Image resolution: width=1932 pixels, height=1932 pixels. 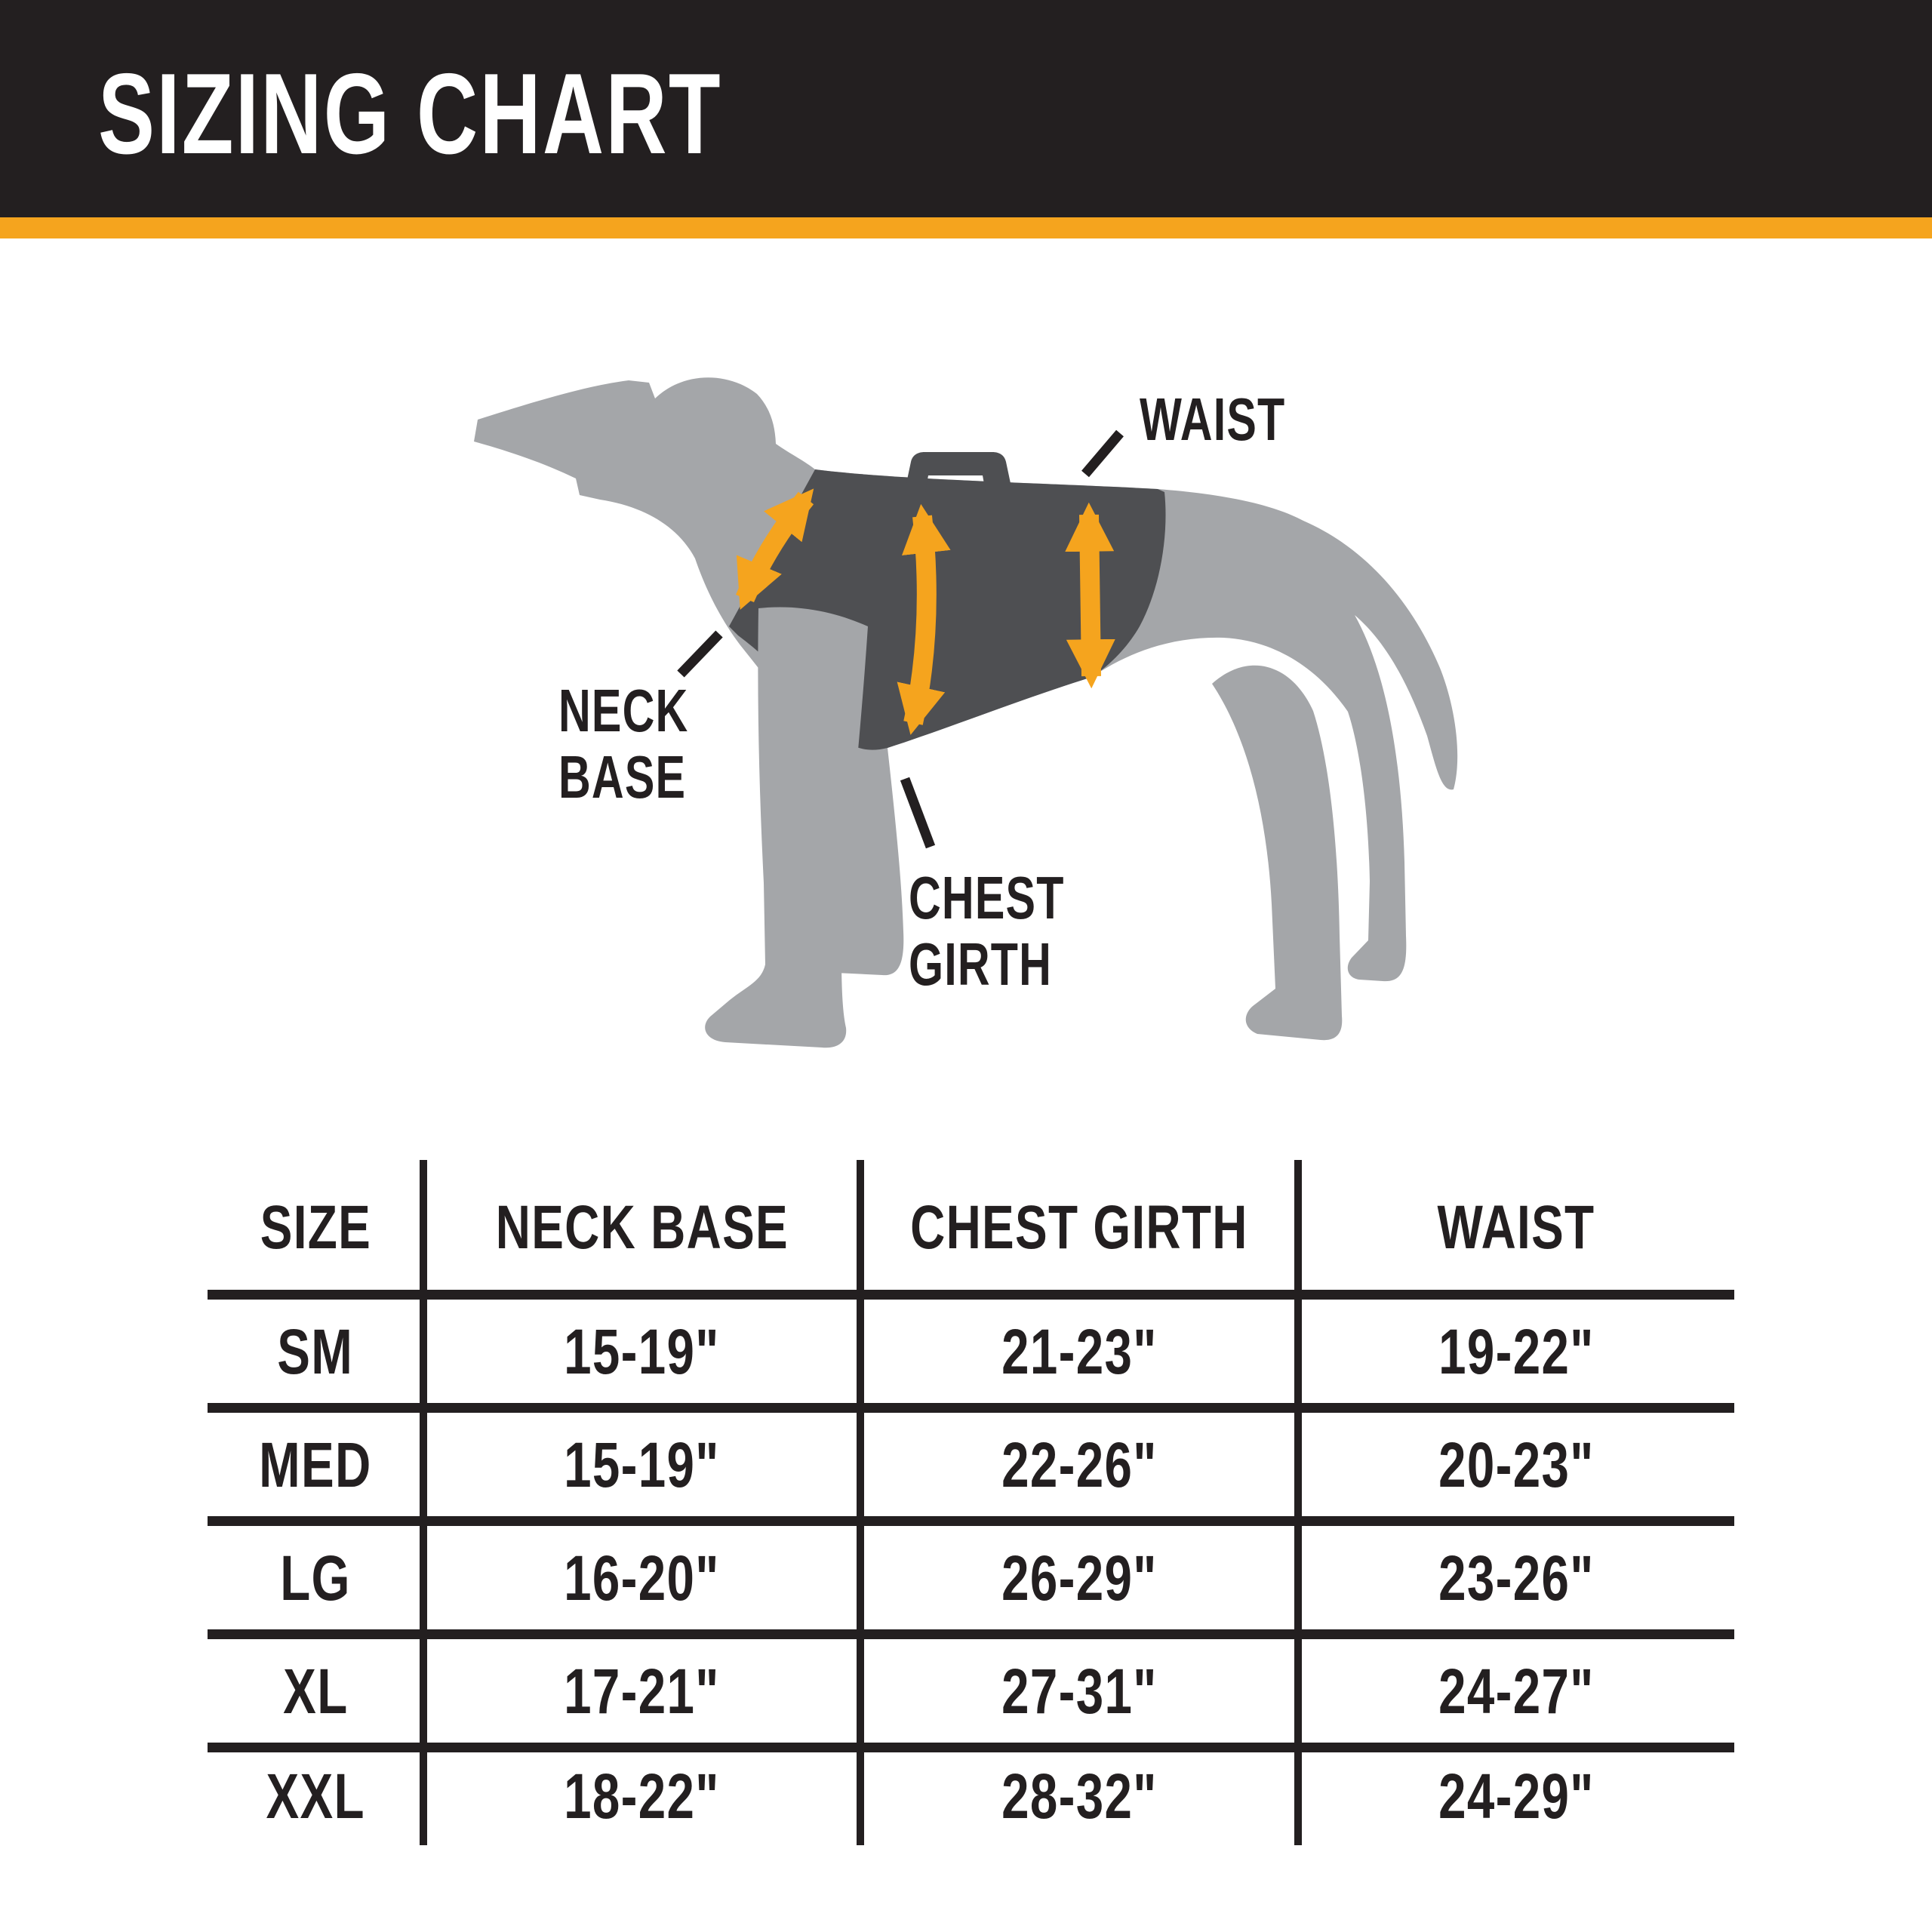 I want to click on row-med-waist: 20-23", so click(x=1516, y=1464).